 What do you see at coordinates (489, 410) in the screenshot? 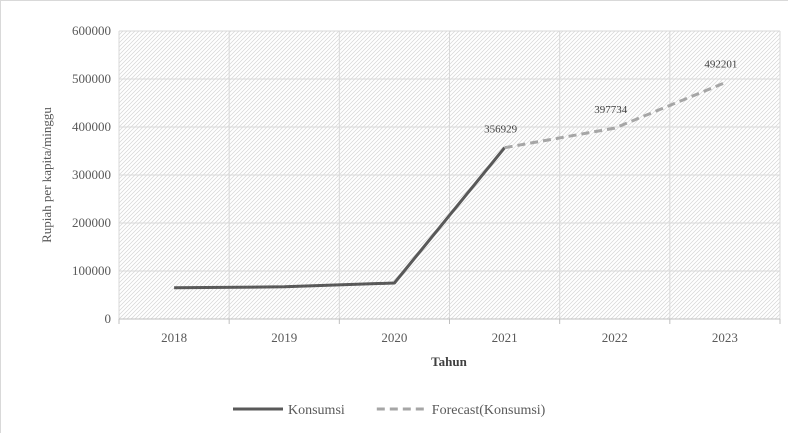
I see `legend-label: Forecast(Konsumsi)` at bounding box center [489, 410].